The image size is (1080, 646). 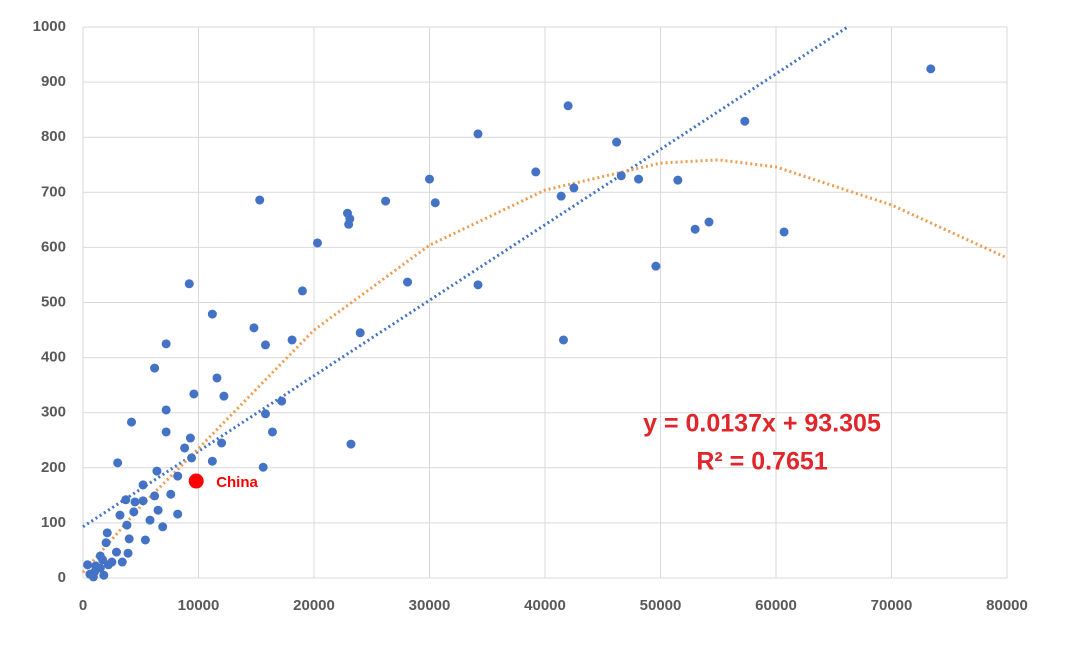 I want to click on x-tick-label: 70000, so click(x=892, y=605).